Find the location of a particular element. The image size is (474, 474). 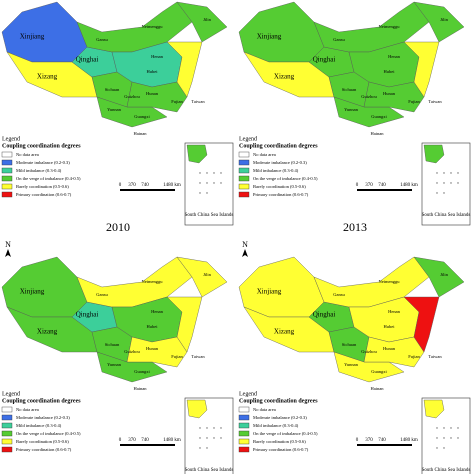

inset-coast is located at coordinates (434, 409).